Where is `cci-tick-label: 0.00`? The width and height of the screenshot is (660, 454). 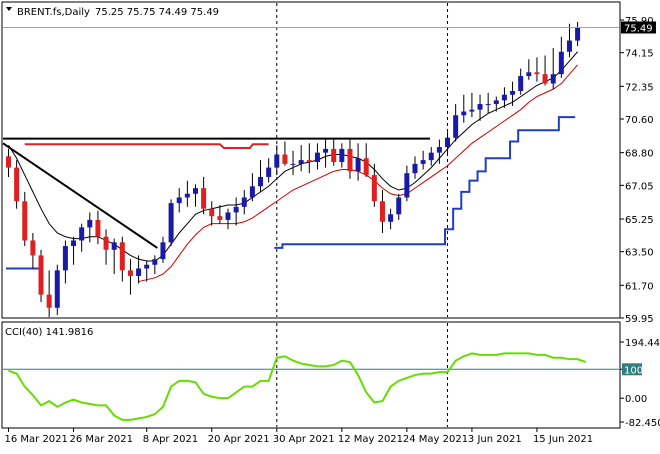 cci-tick-label: 0.00 is located at coordinates (636, 399).